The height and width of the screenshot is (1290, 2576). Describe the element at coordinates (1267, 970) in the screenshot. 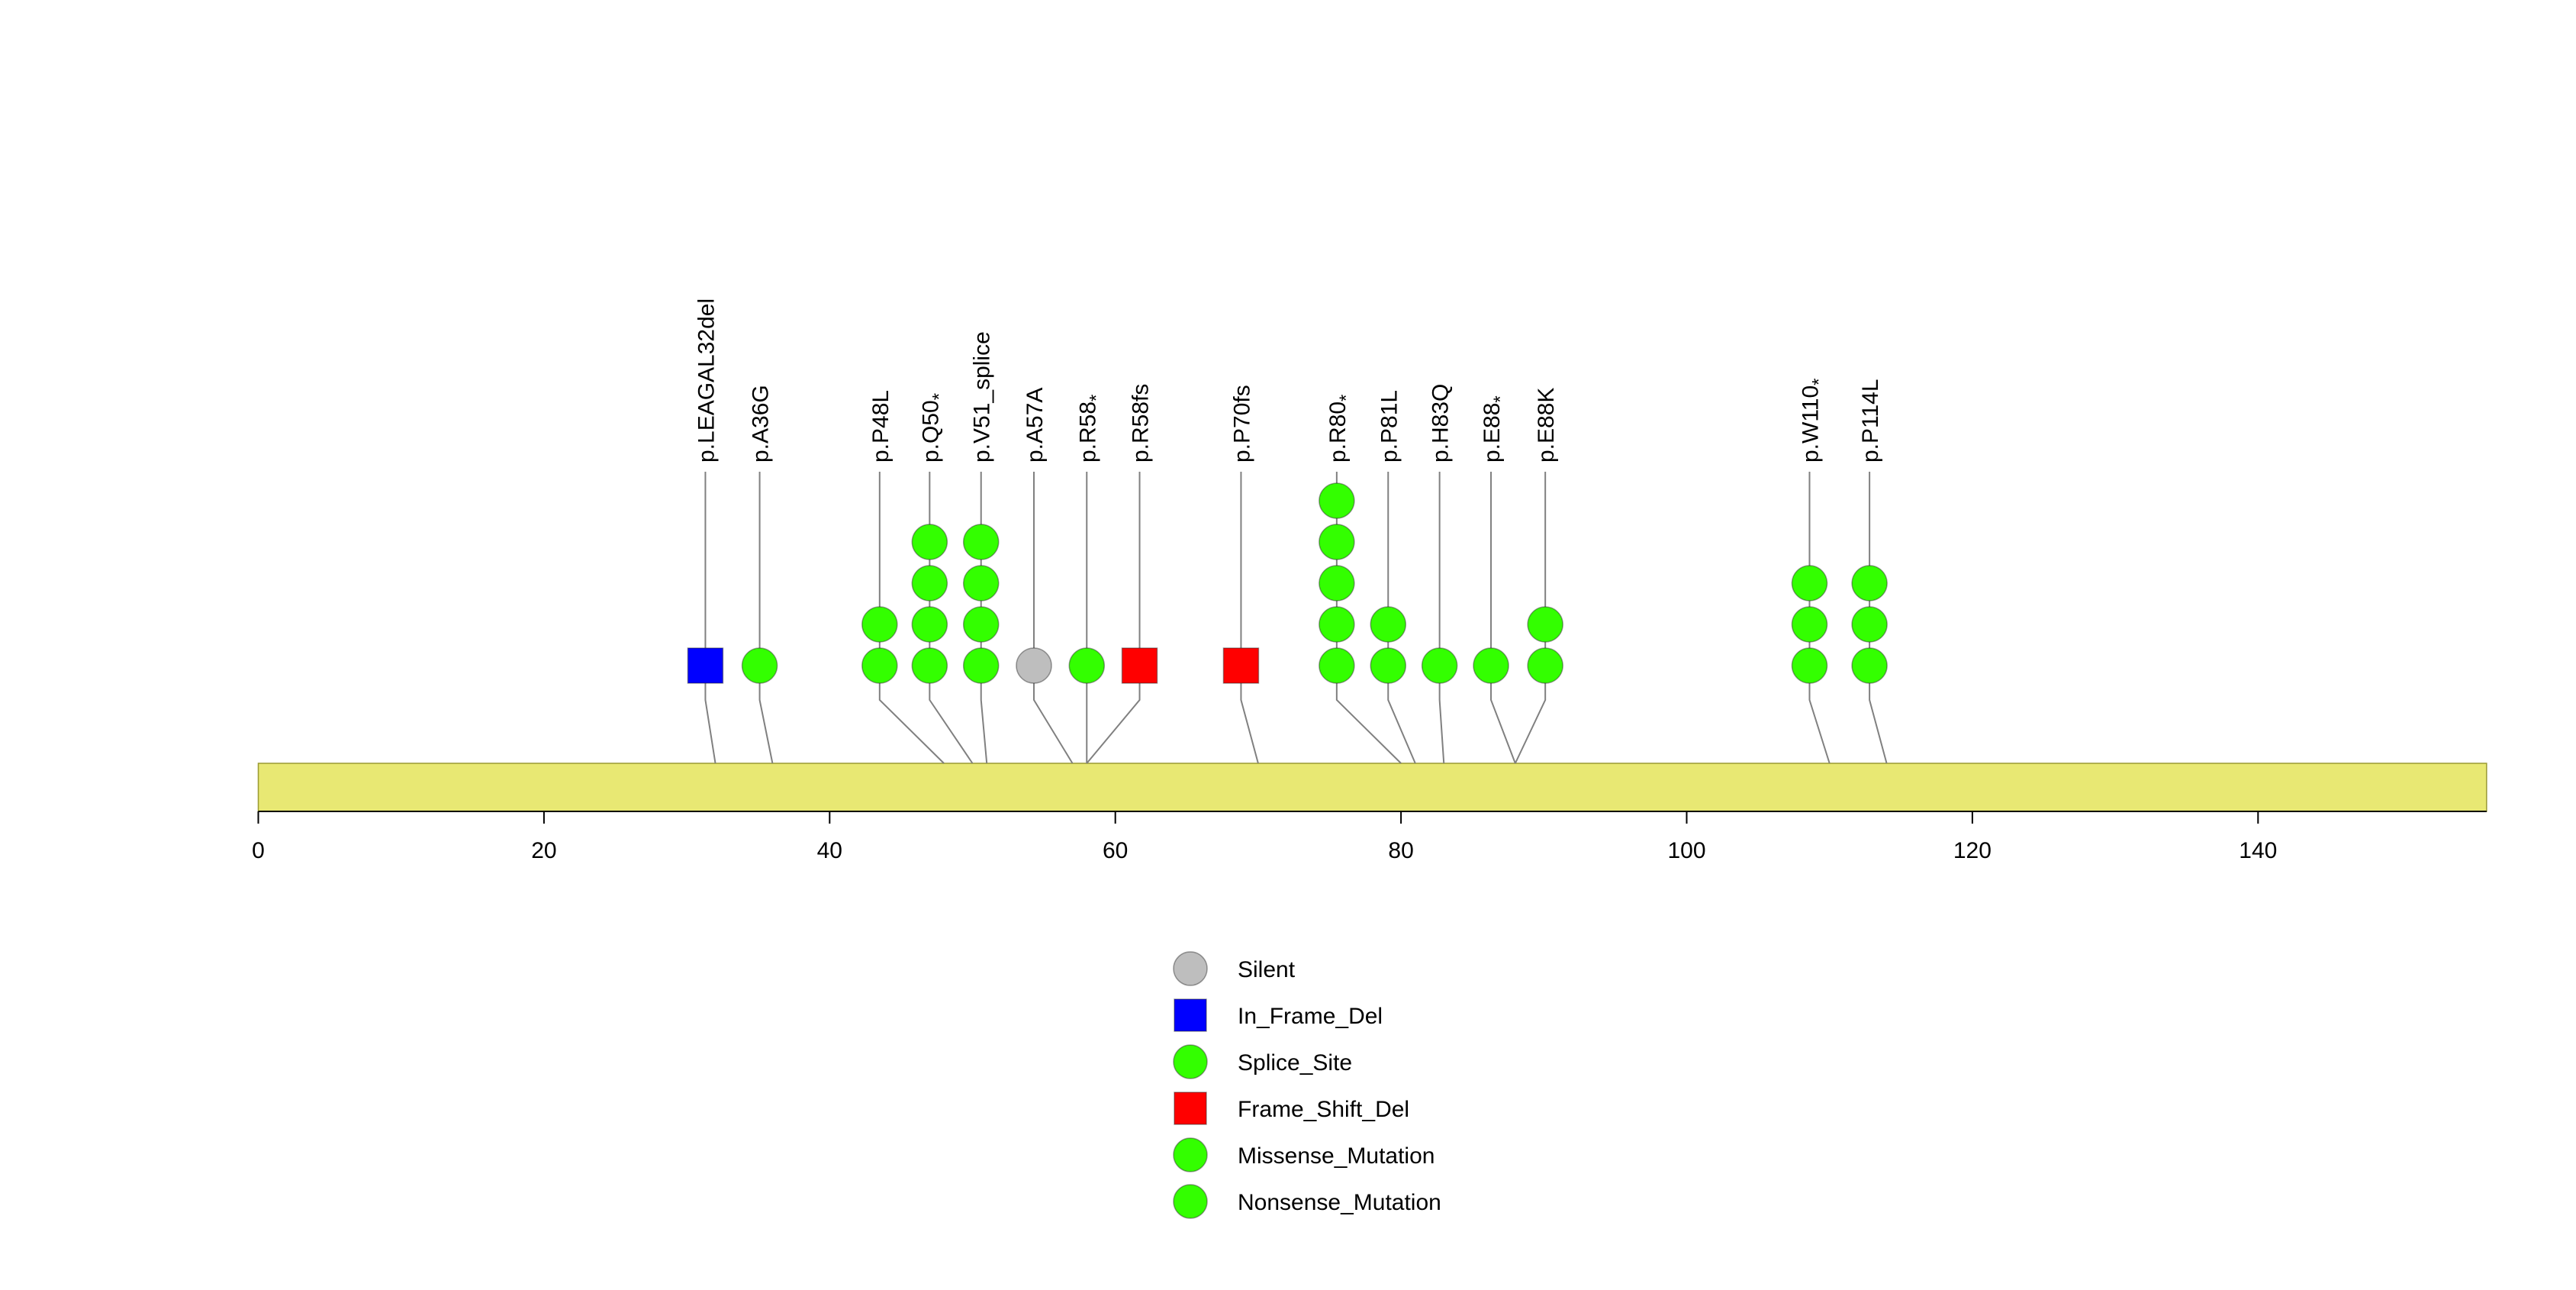

I see `legend-label: Silent` at that location.